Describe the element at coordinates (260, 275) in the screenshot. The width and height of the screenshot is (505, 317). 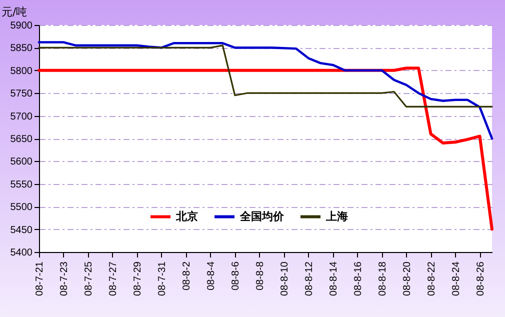
I see `x-tick-label: 08-8-8` at that location.